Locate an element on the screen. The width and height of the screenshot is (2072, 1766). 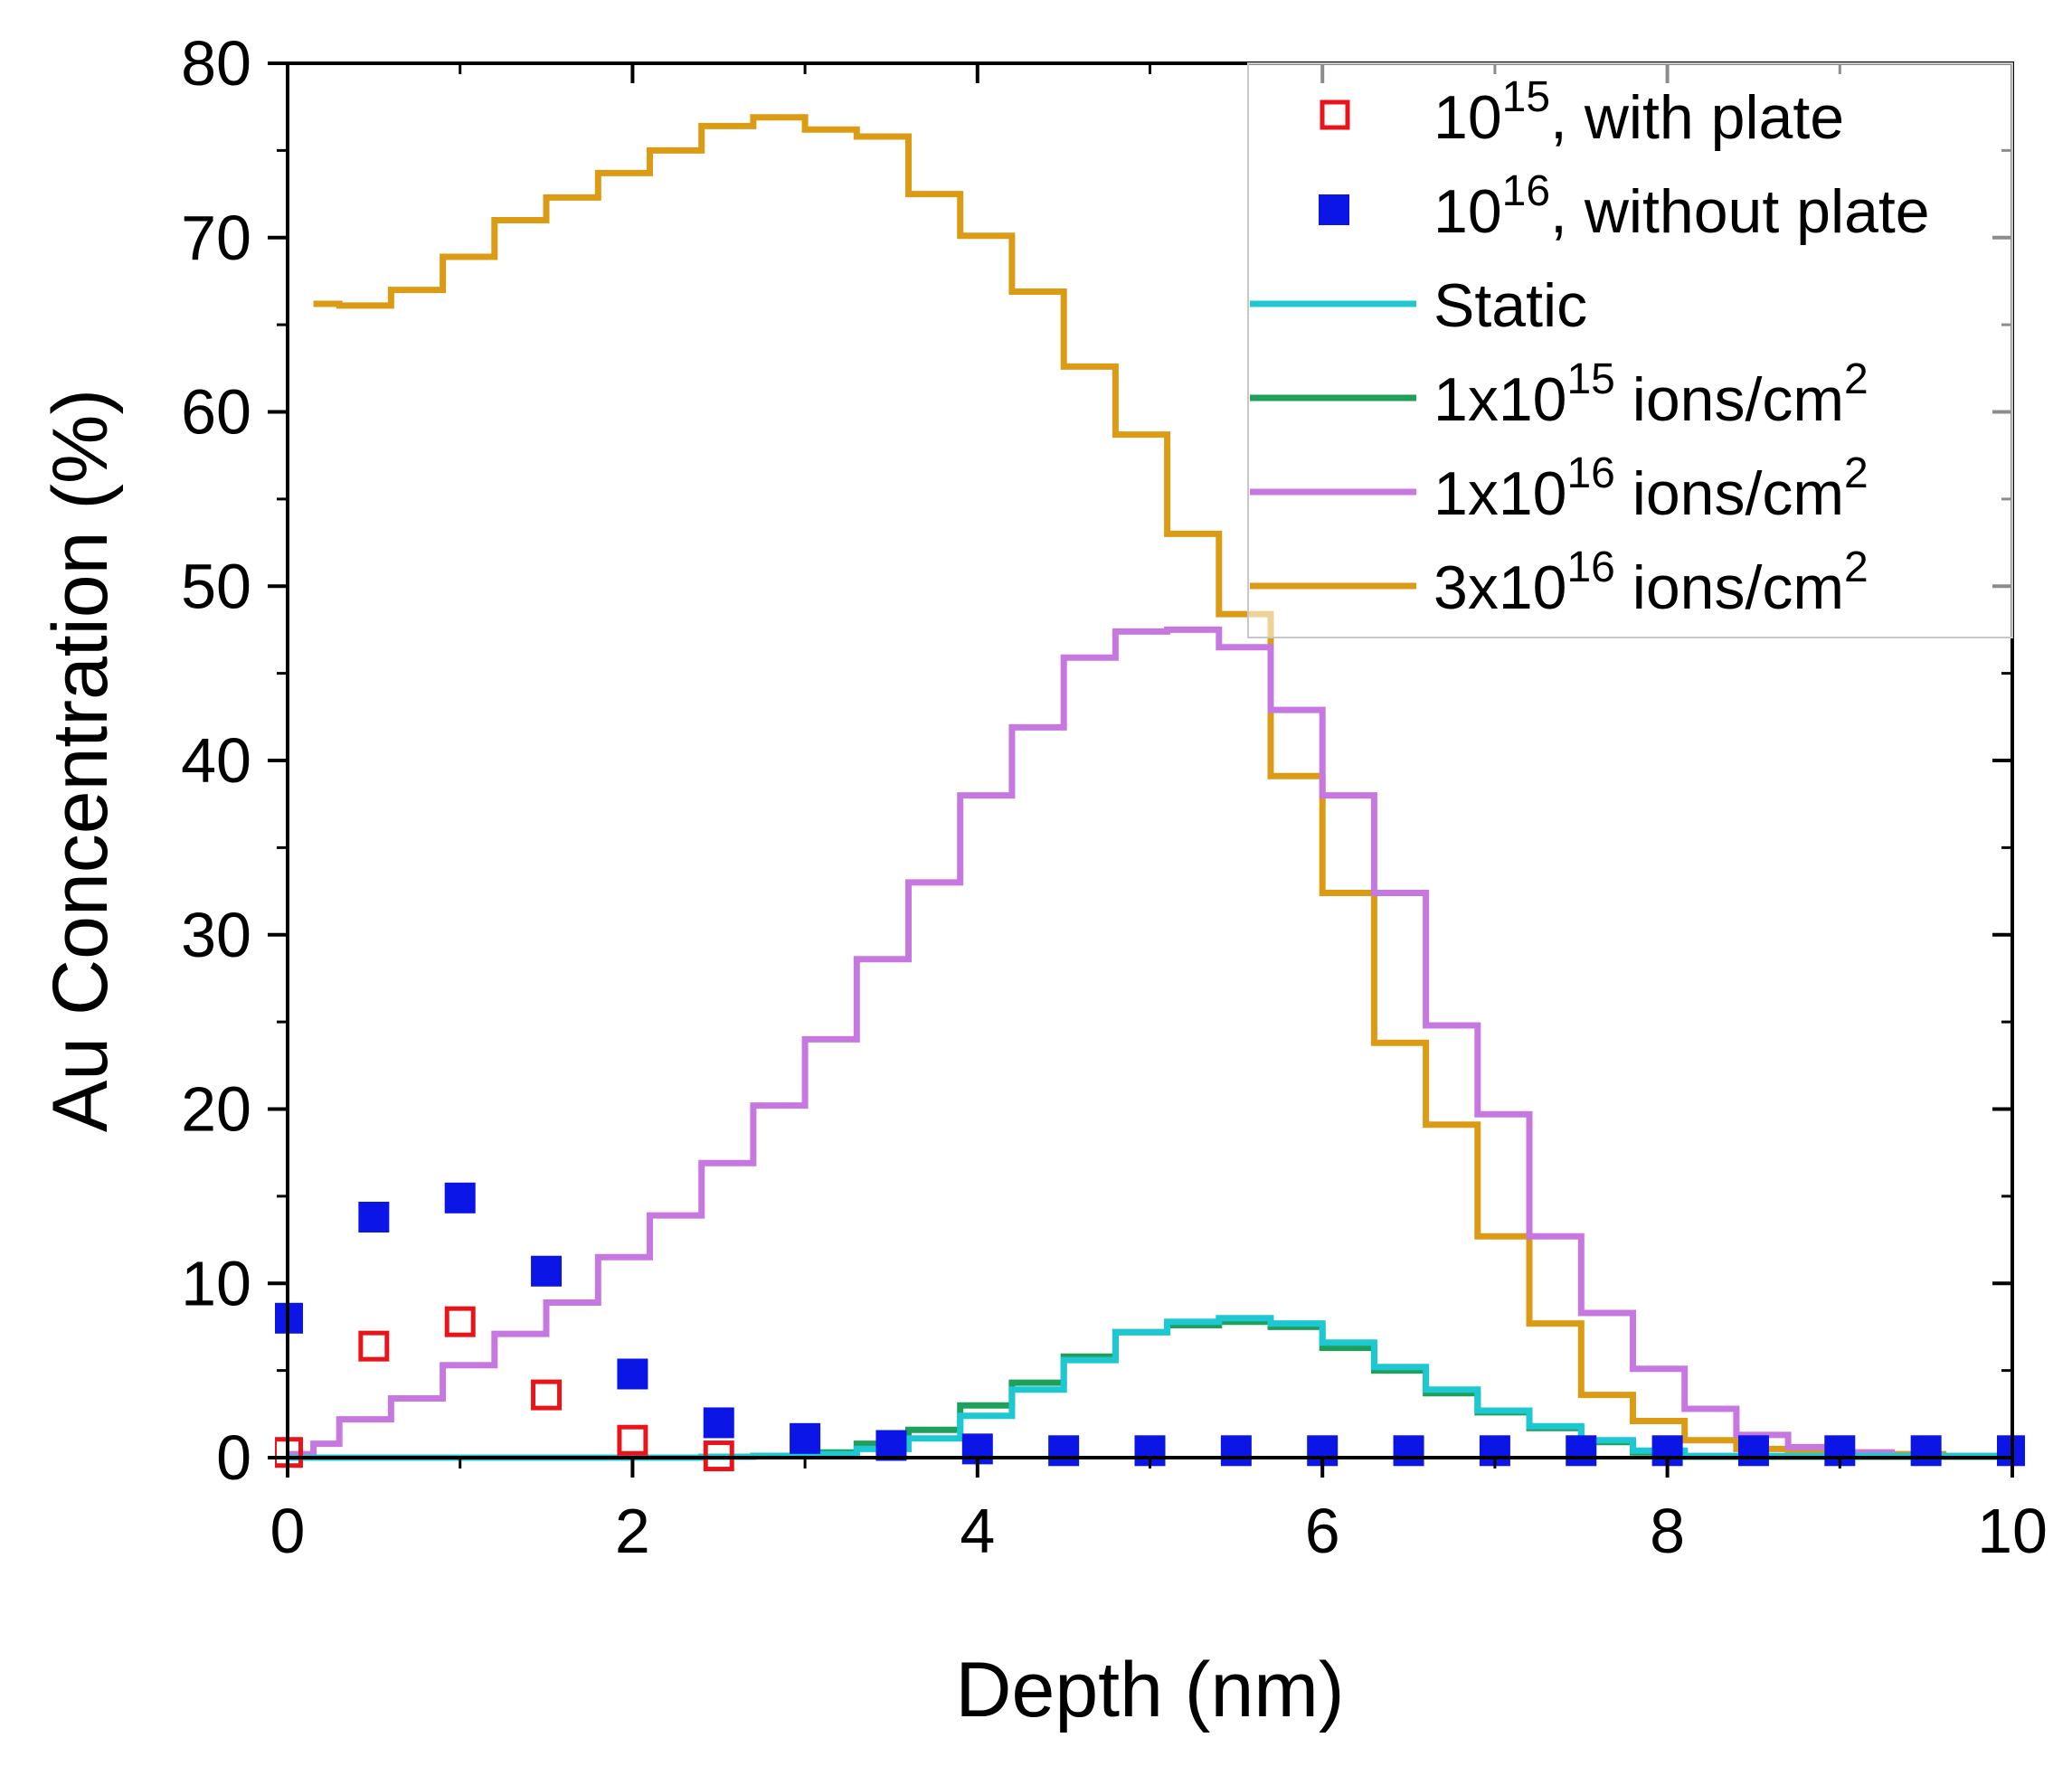
x-tick-label: 10 is located at coordinates (2013, 1531).